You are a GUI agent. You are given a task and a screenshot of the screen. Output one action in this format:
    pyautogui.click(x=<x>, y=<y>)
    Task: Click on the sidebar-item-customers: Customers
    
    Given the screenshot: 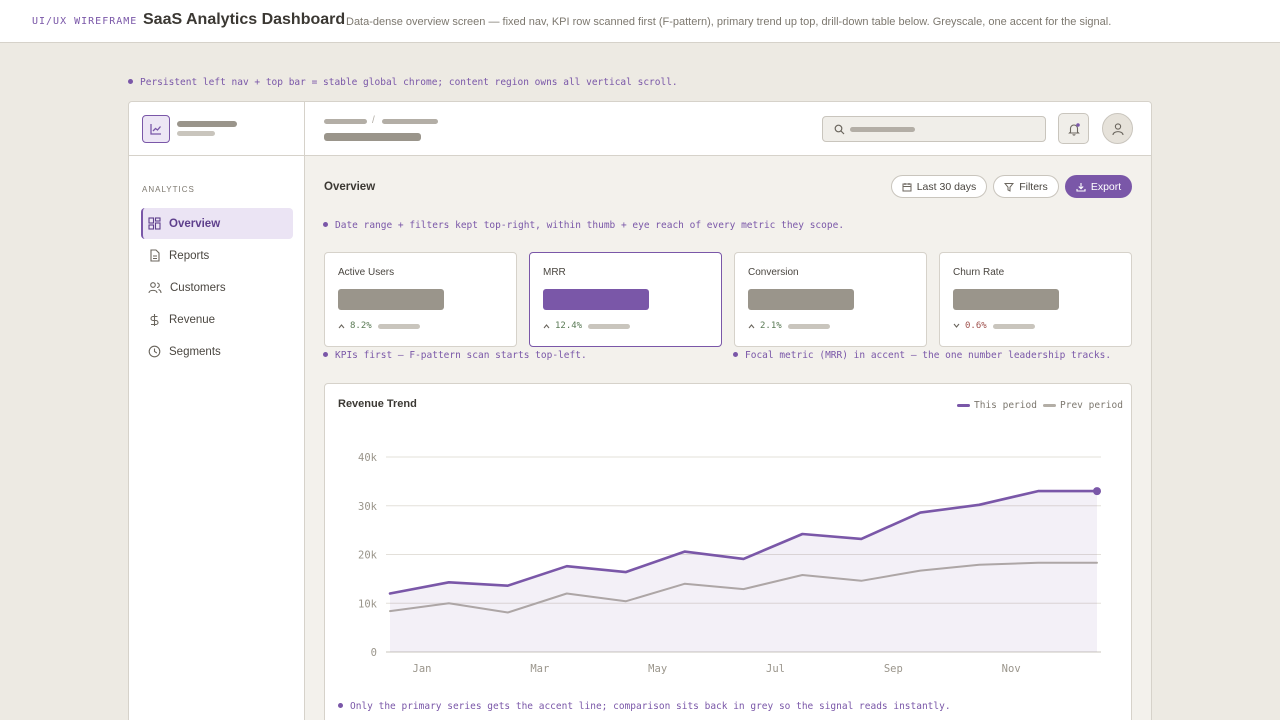 What is the action you would take?
    pyautogui.click(x=217, y=287)
    